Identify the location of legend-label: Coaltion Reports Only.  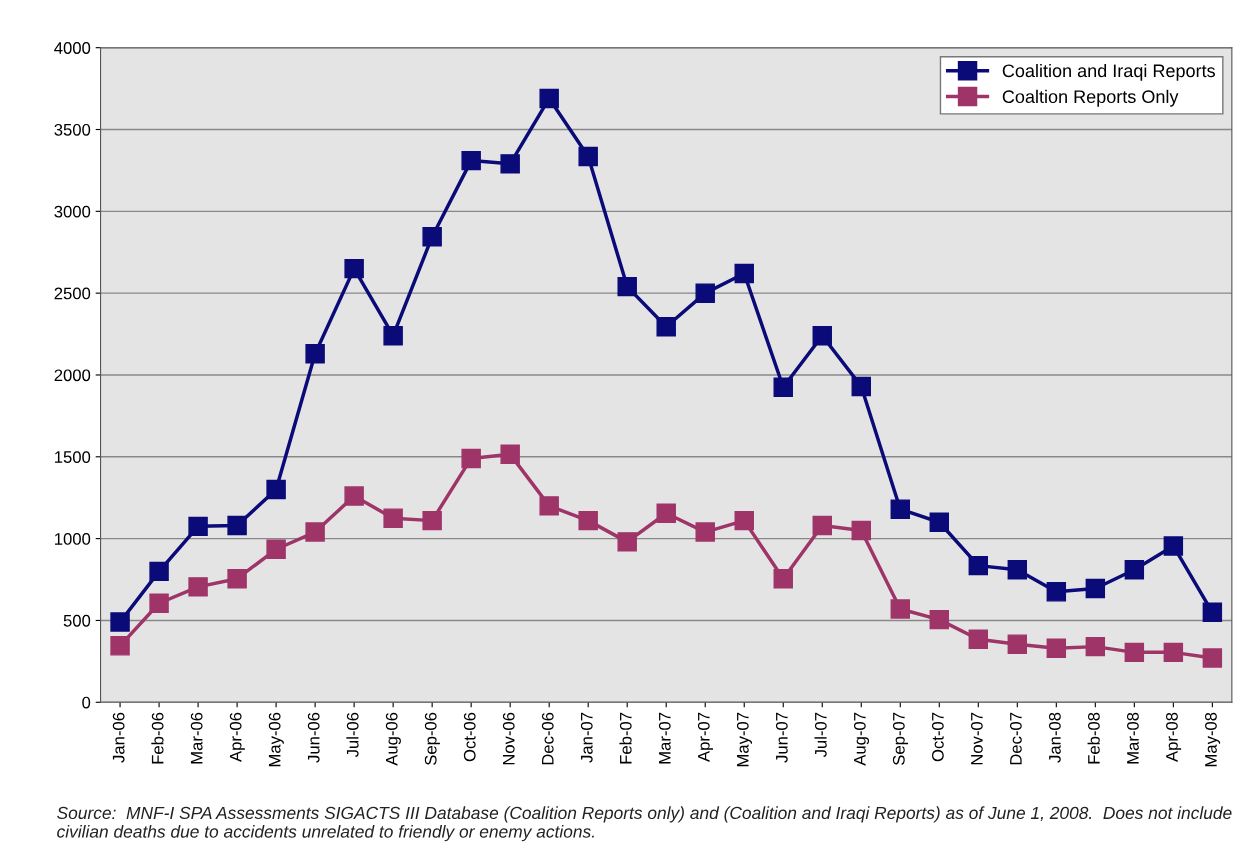
(1090, 98).